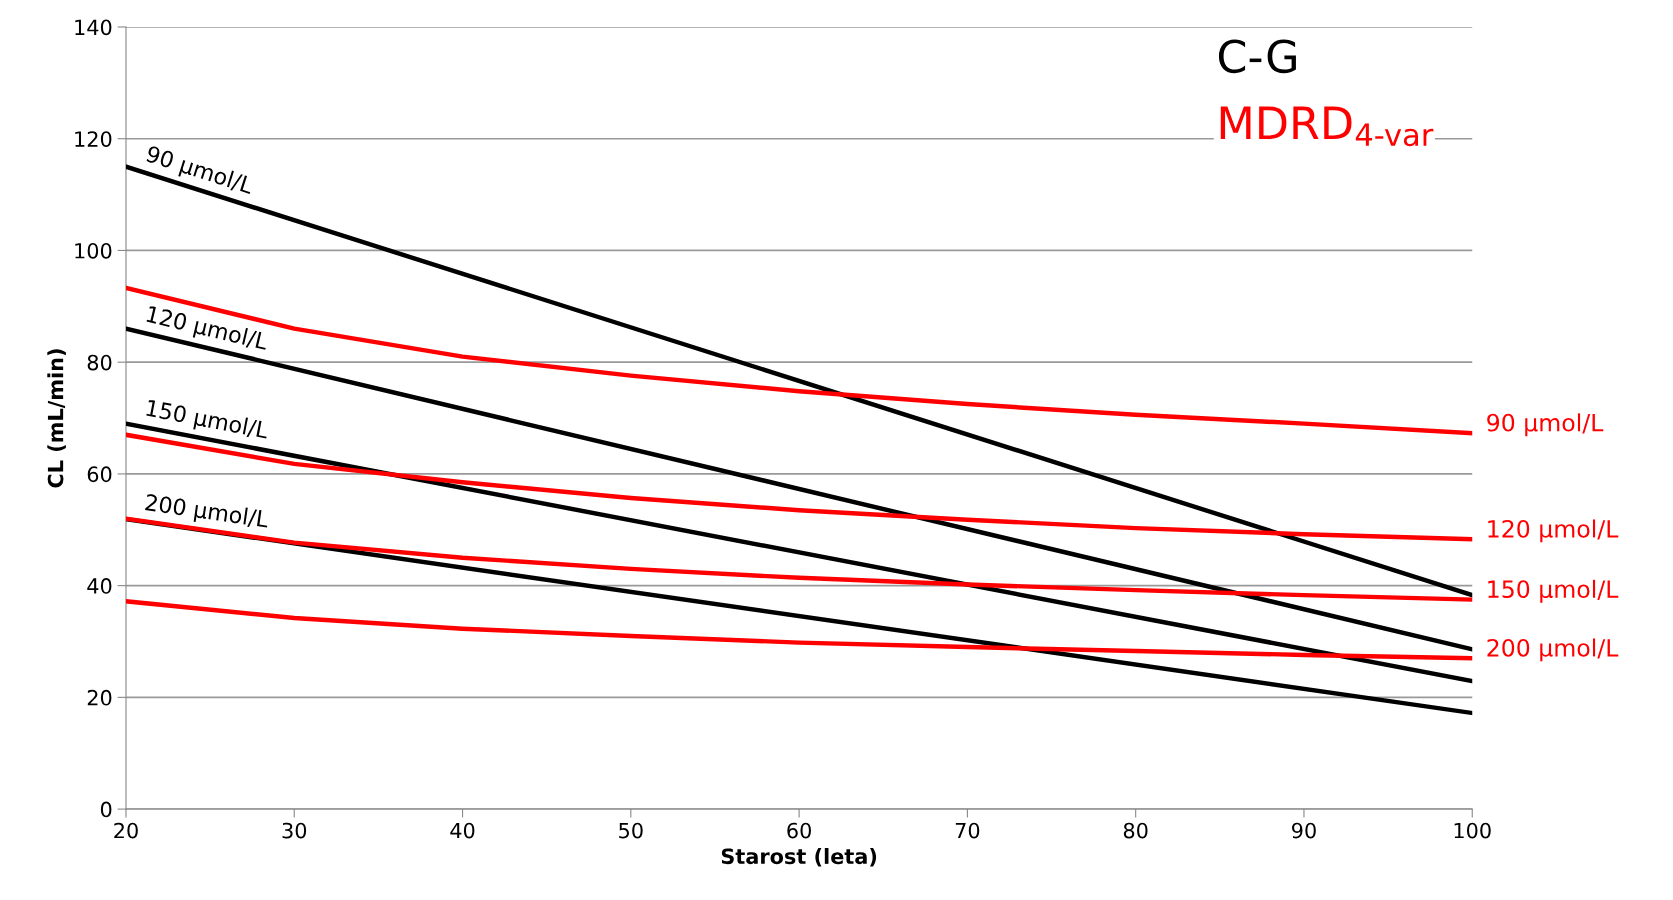 The width and height of the screenshot is (1673, 900). Describe the element at coordinates (99, 697) in the screenshot. I see `y-tick-label: 20` at that location.